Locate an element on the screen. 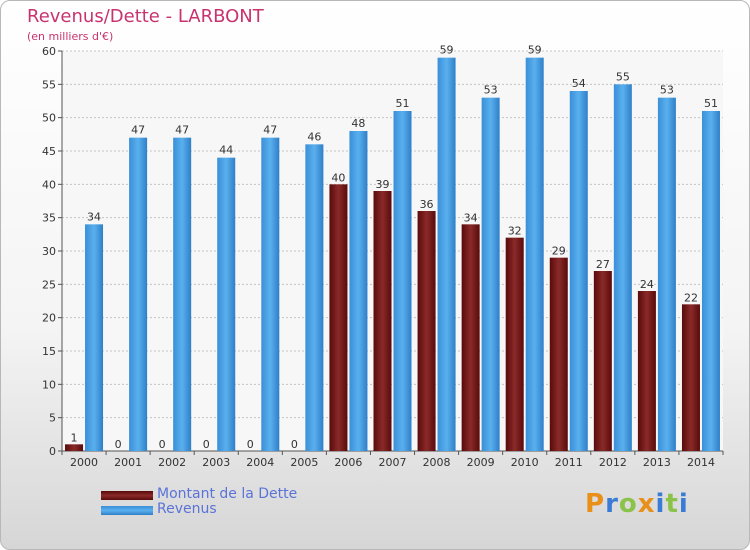 This screenshot has height=550, width=750. x-tick-label: 2001 is located at coordinates (128, 462).